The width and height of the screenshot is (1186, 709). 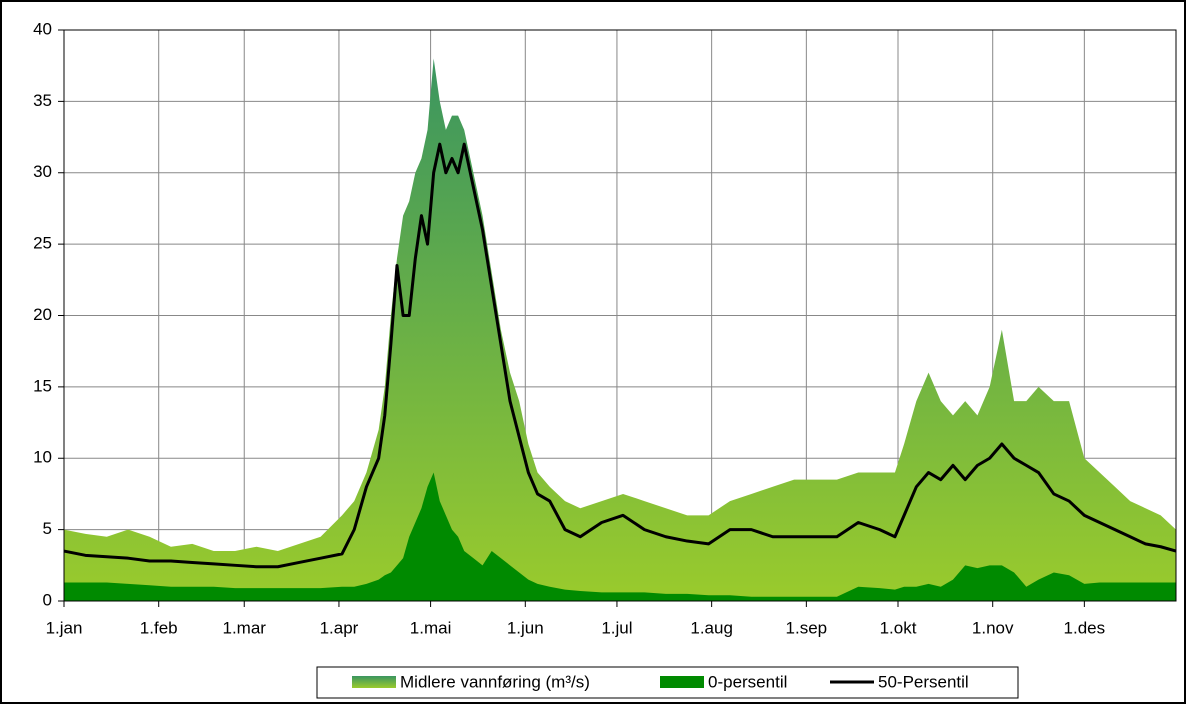 What do you see at coordinates (42, 457) in the screenshot?
I see `y-tick-label: 10` at bounding box center [42, 457].